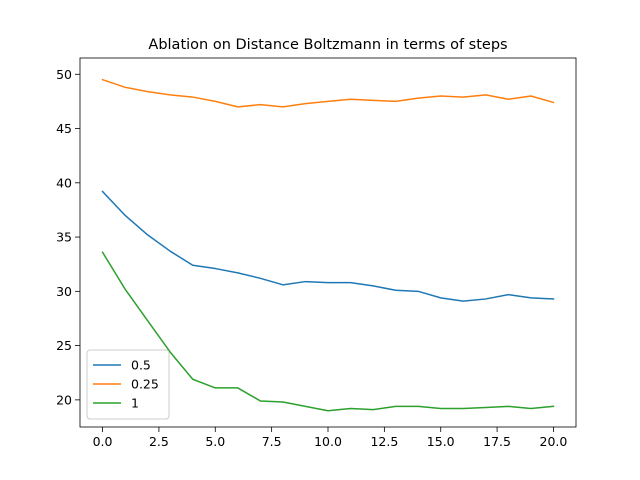 The width and height of the screenshot is (640, 480). I want to click on y-tick-label: 35, so click(64, 237).